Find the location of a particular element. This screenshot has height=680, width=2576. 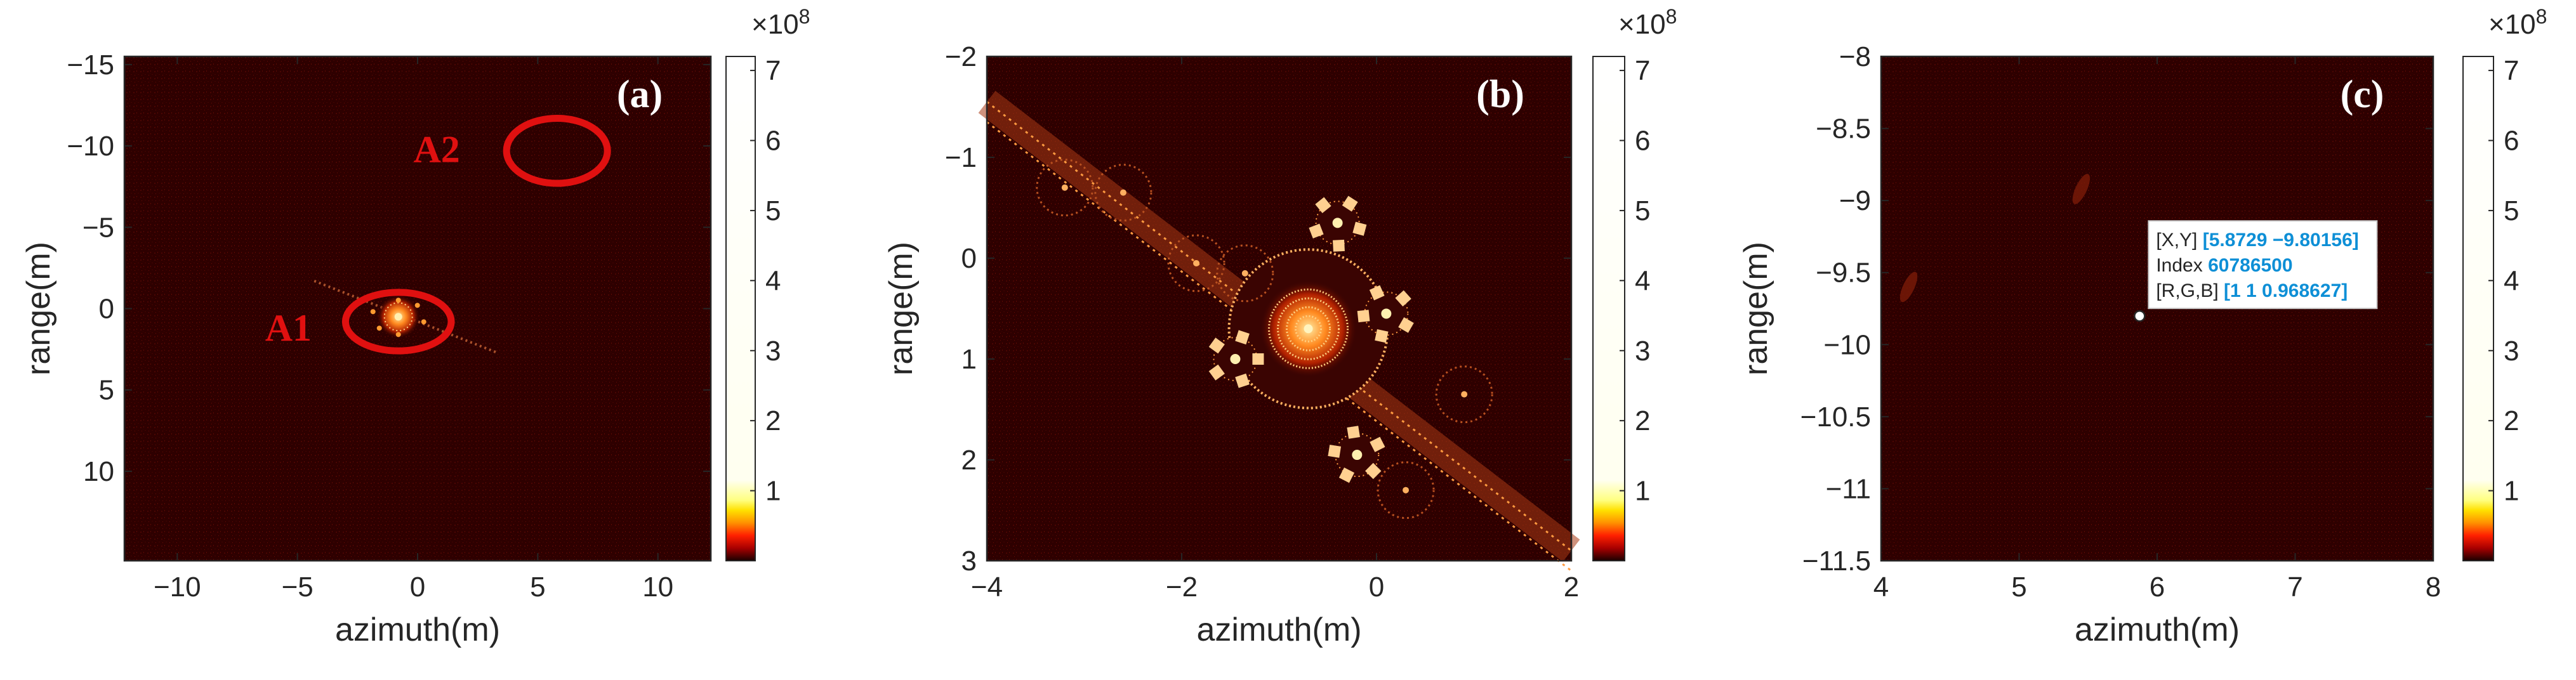

y-tick-label: −8.5 is located at coordinates (1844, 129).